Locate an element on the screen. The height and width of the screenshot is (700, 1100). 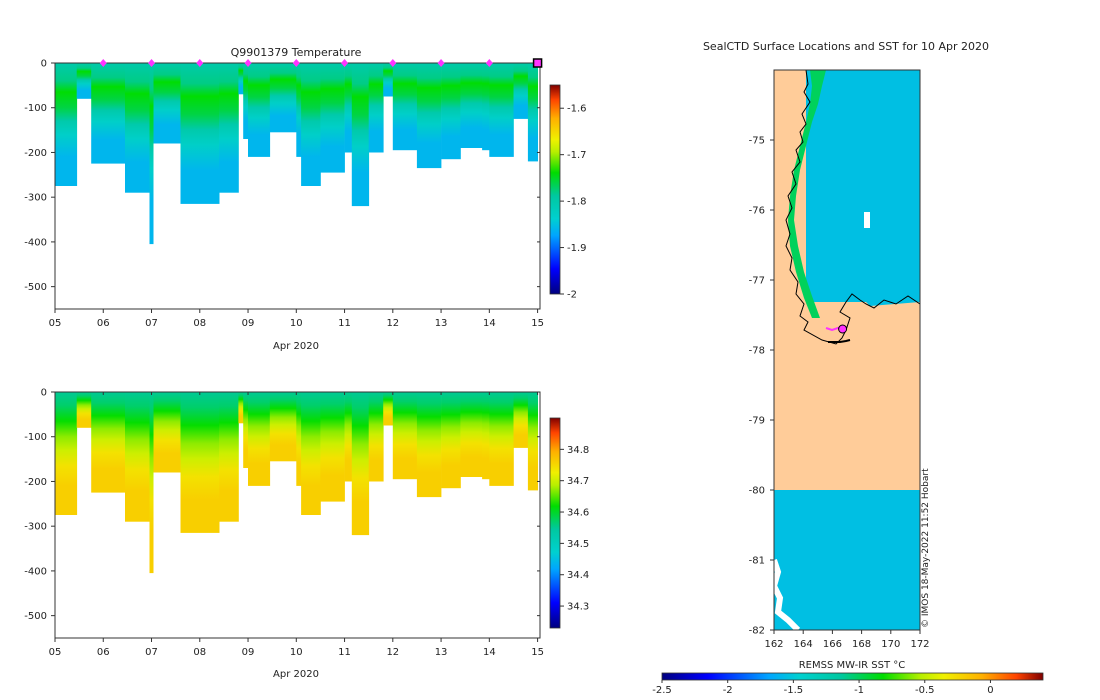
sst-colorbar-tick-label: -2.5 is located at coordinates (662, 690).